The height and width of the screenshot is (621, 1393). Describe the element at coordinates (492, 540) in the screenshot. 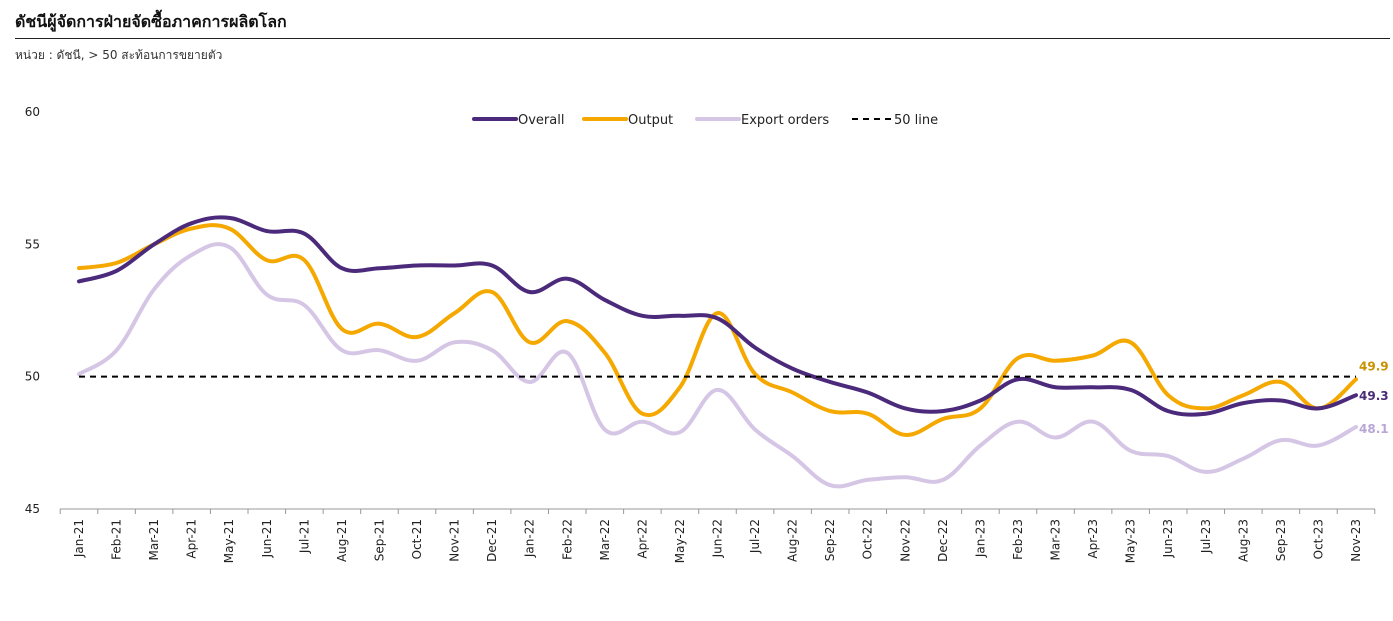

I see `x-tick-label: Dec-21` at that location.